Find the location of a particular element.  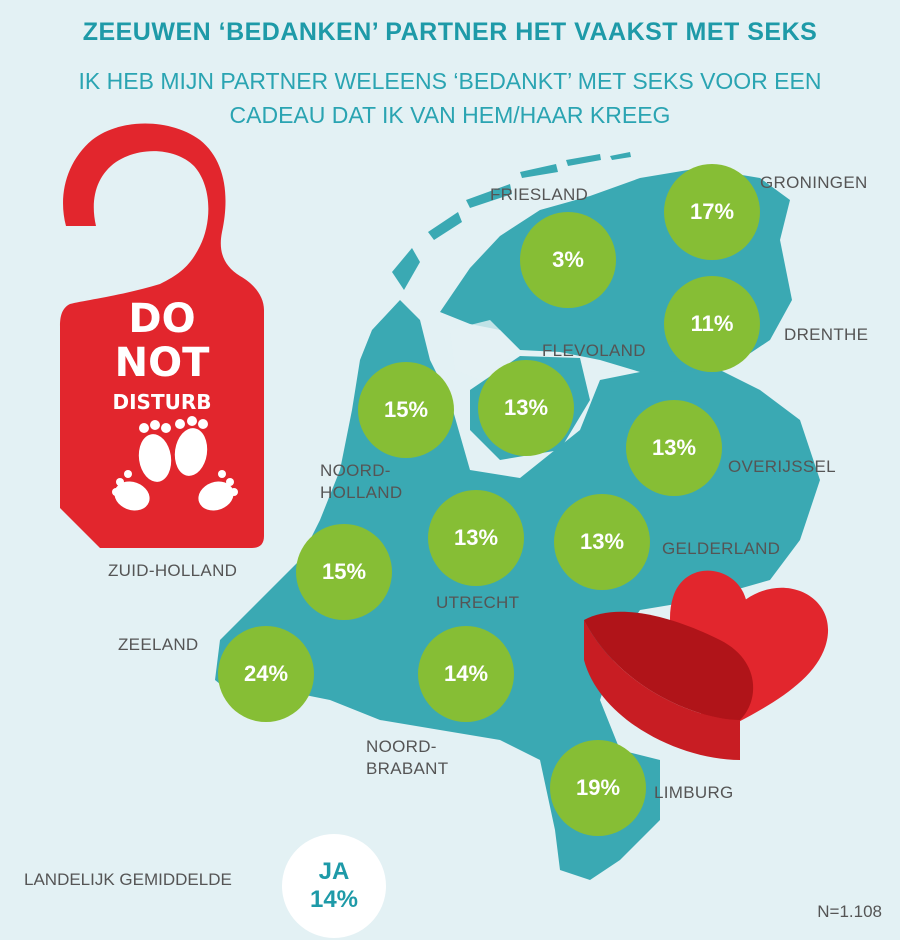

feet-icon is located at coordinates (175, 463).